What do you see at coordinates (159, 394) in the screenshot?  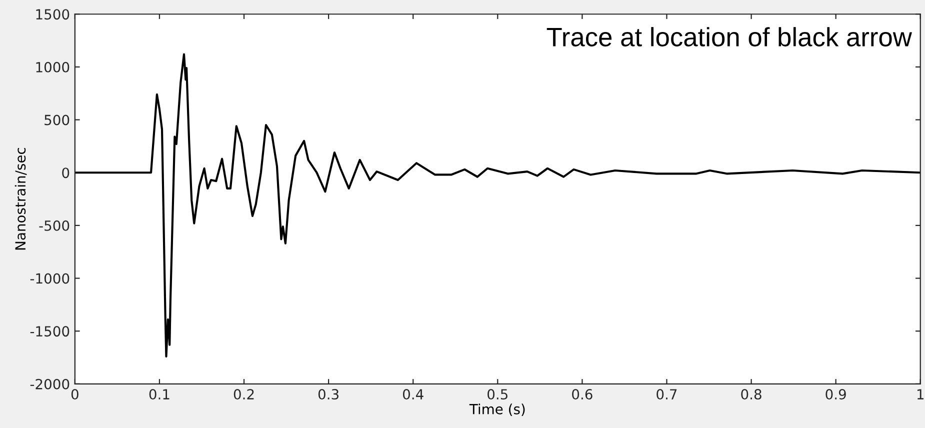 I see `x-tick-label: 0.1` at bounding box center [159, 394].